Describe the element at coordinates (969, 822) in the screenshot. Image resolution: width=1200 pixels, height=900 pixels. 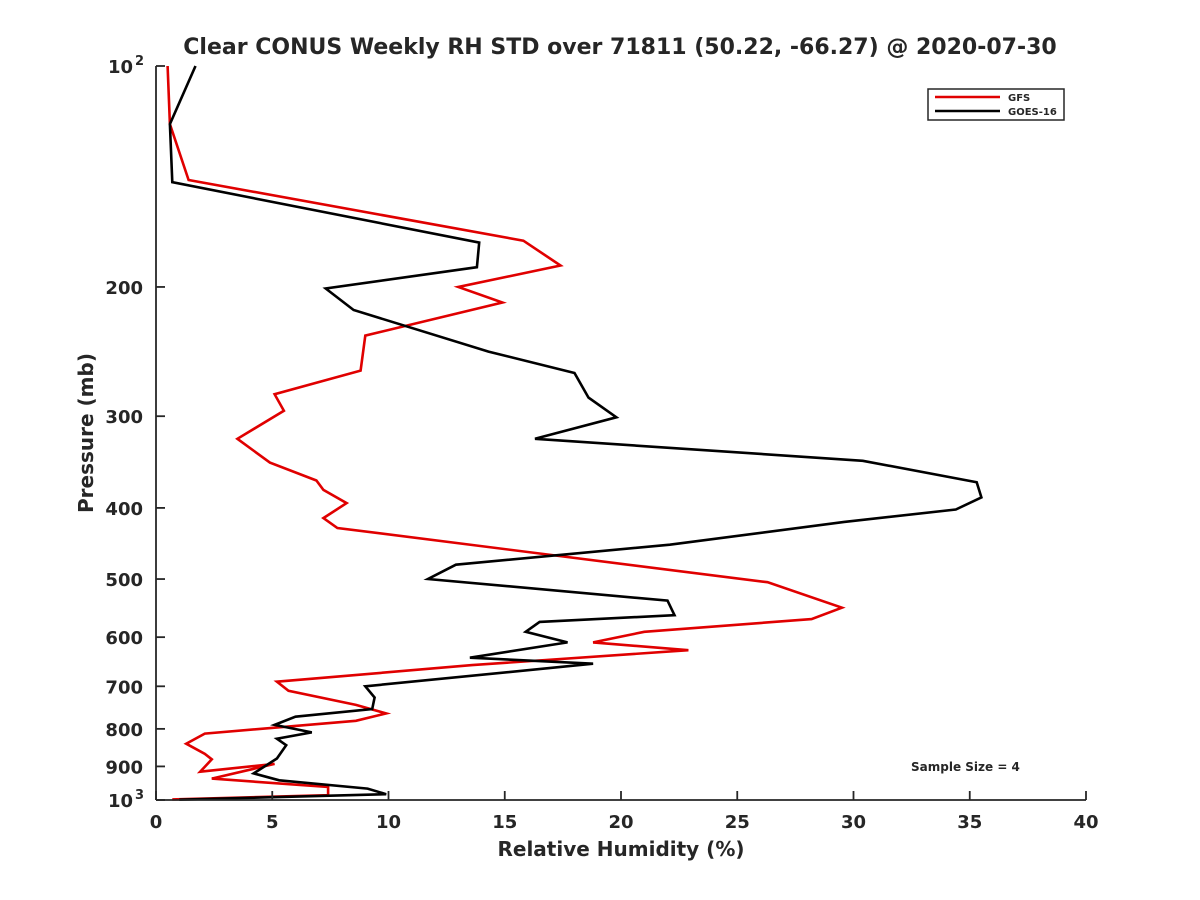
I see `x-tick-label: 35` at that location.